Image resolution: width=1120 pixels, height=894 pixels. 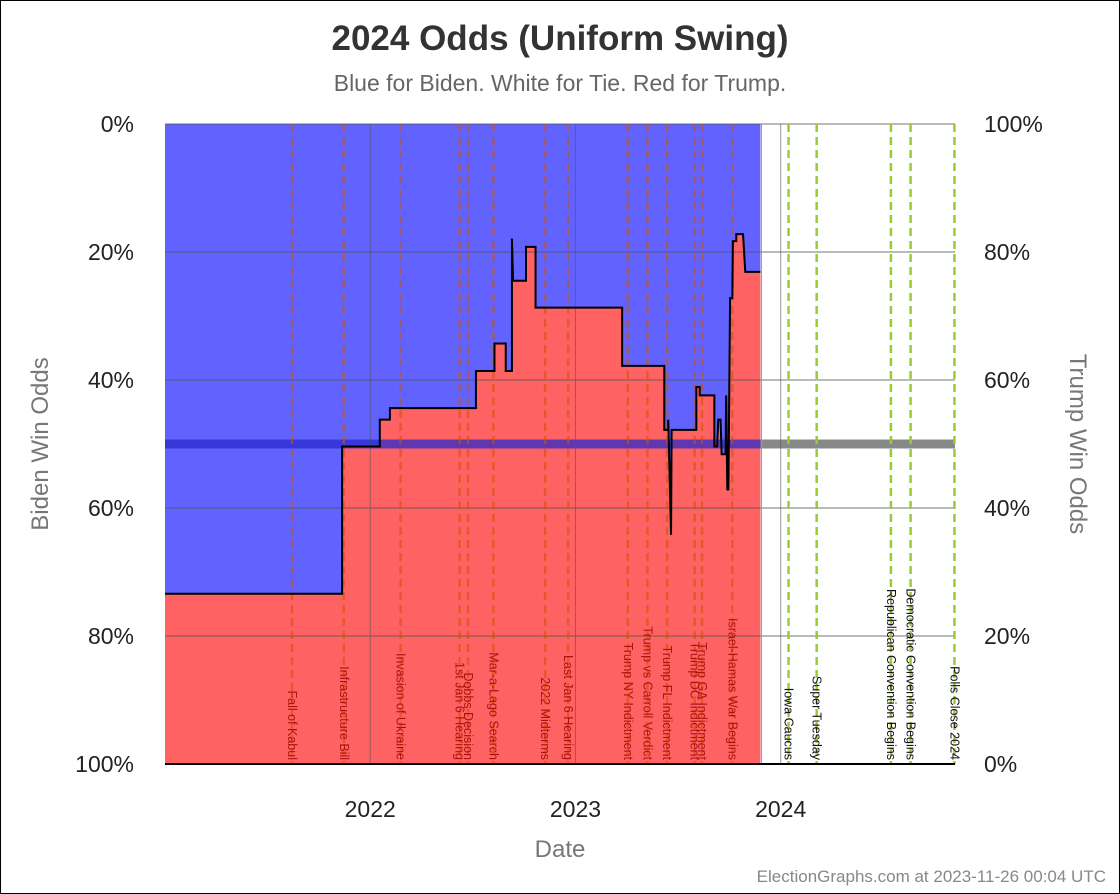 What do you see at coordinates (817, 718) in the screenshot?
I see `event-label: Super Tuesday` at bounding box center [817, 718].